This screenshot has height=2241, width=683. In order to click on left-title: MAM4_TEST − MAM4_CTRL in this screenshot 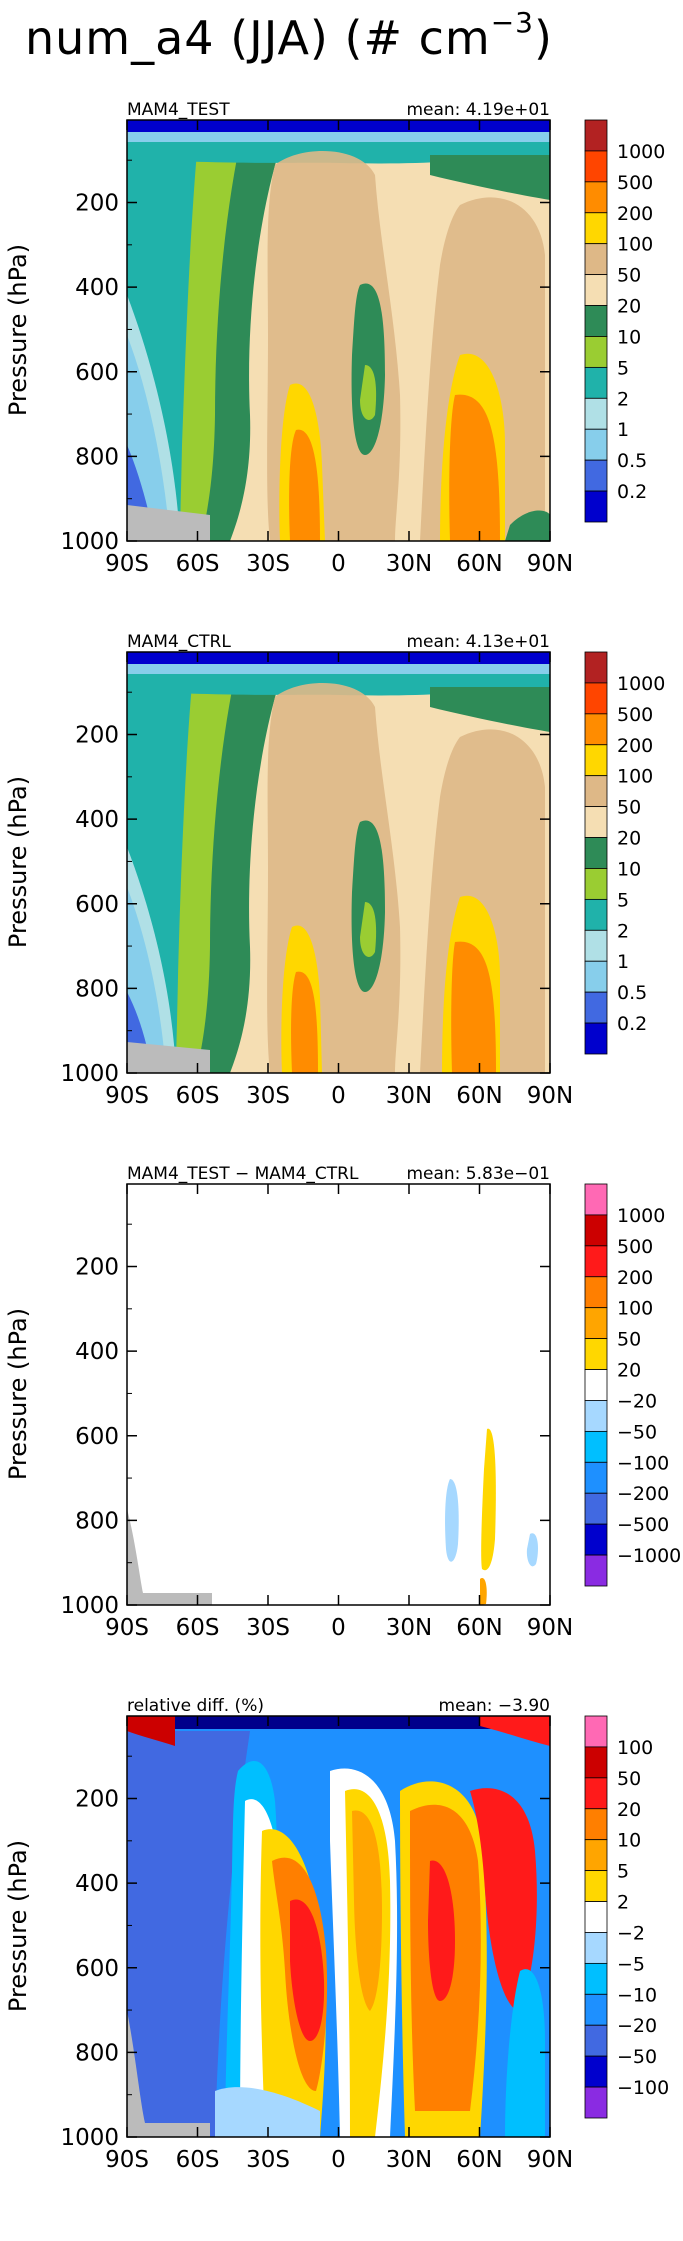, I will do `click(243, 1174)`.